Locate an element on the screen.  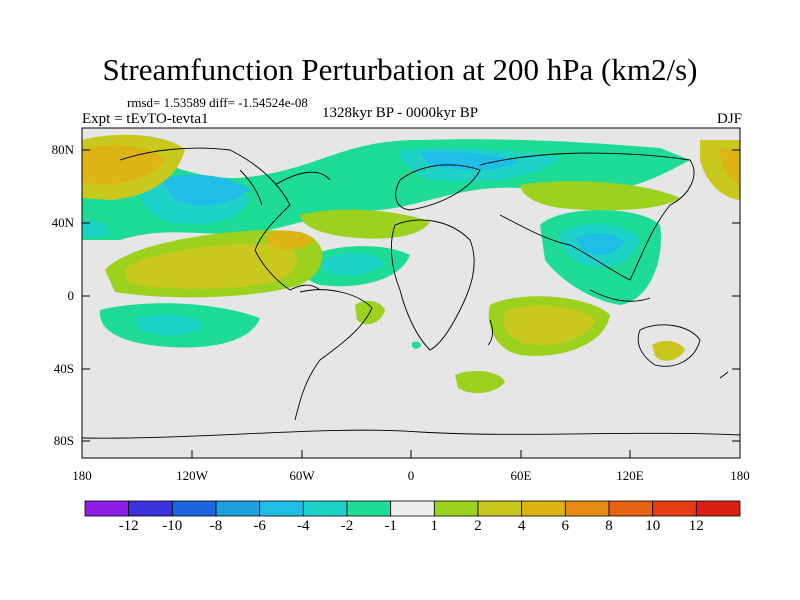
lat-label-80s: 80S is located at coordinates (63, 440).